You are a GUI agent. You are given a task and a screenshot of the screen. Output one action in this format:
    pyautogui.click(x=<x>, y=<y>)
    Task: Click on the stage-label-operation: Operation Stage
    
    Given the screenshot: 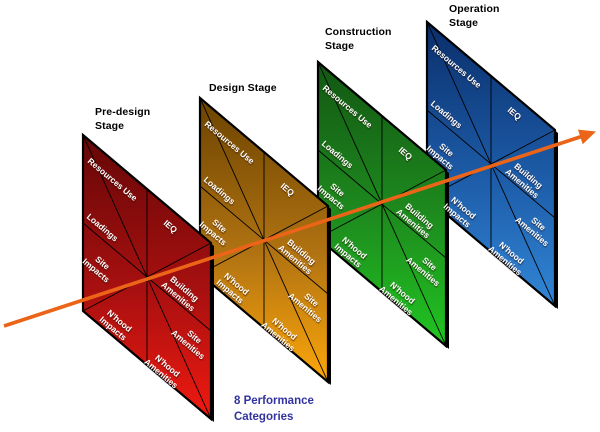 What is the action you would take?
    pyautogui.click(x=474, y=16)
    